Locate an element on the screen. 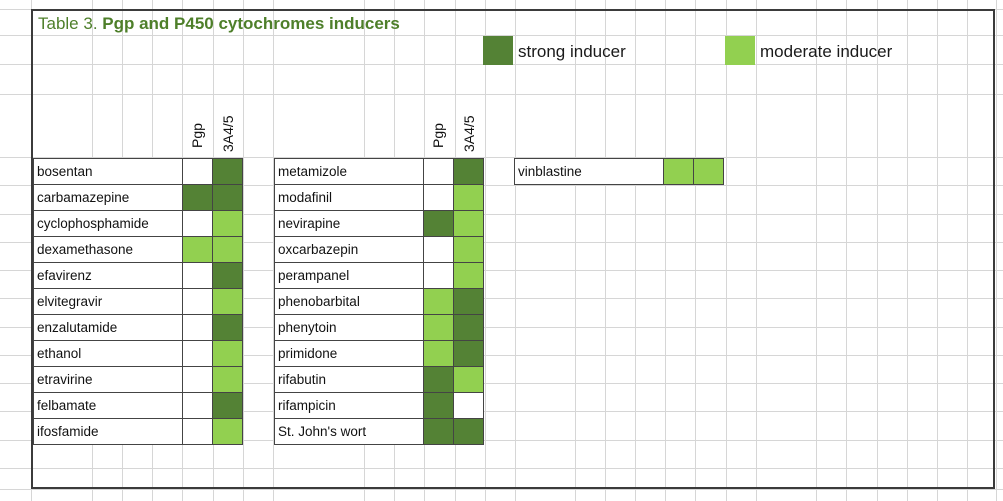 The width and height of the screenshot is (1003, 501). table-row: primidone is located at coordinates (379, 353).